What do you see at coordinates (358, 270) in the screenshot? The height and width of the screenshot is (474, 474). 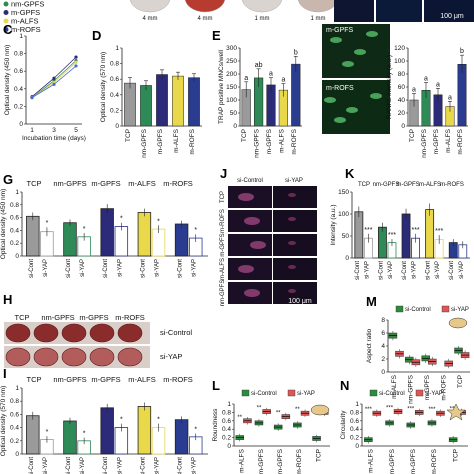 I see `chart-K-xtick-label: si-Cont` at bounding box center [358, 270].